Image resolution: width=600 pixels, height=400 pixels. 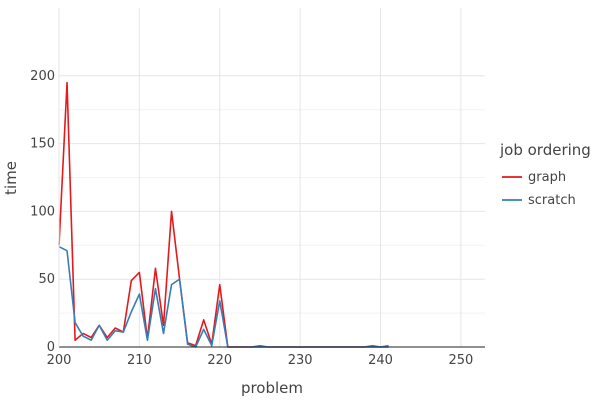 I want to click on x-tick-label: 230, so click(x=300, y=360).